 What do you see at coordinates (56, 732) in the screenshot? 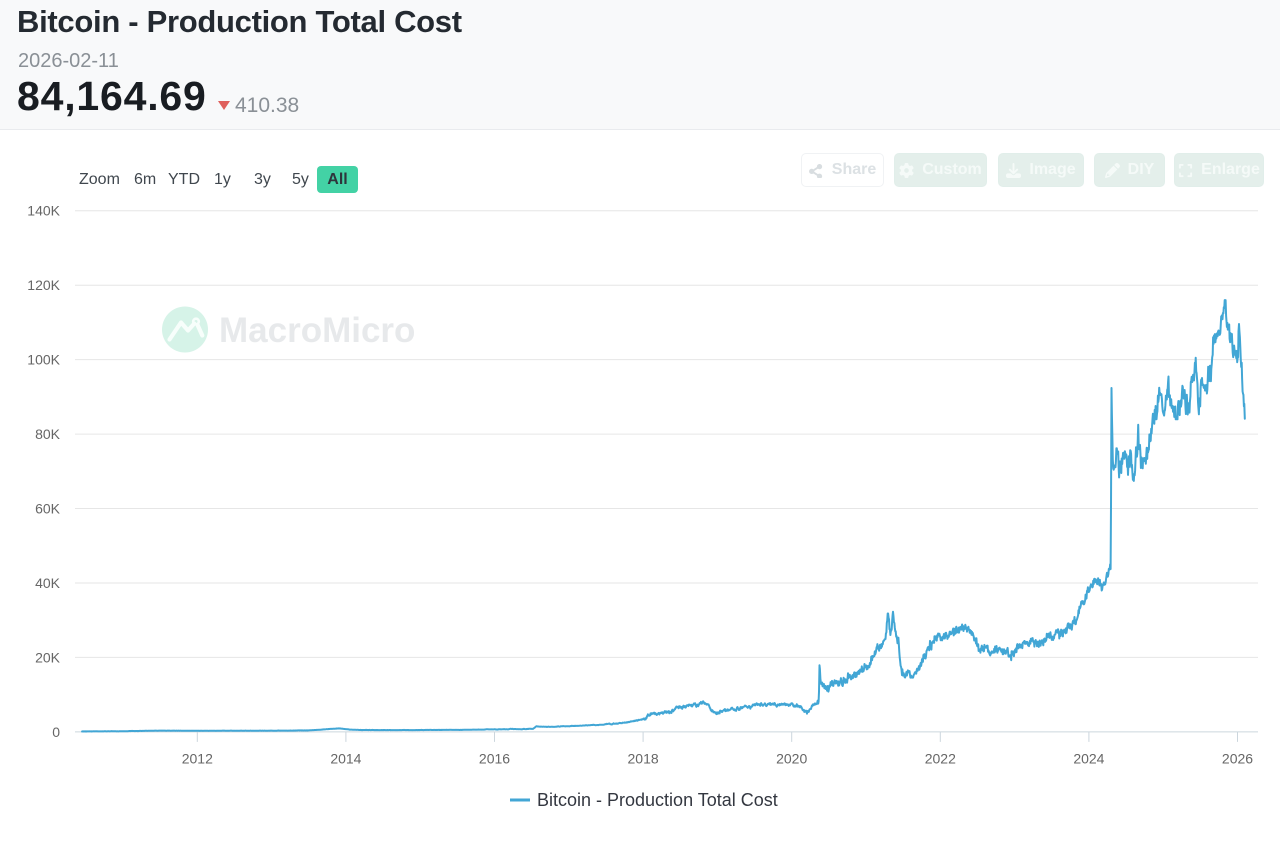
I see `svg-text: 0` at bounding box center [56, 732].